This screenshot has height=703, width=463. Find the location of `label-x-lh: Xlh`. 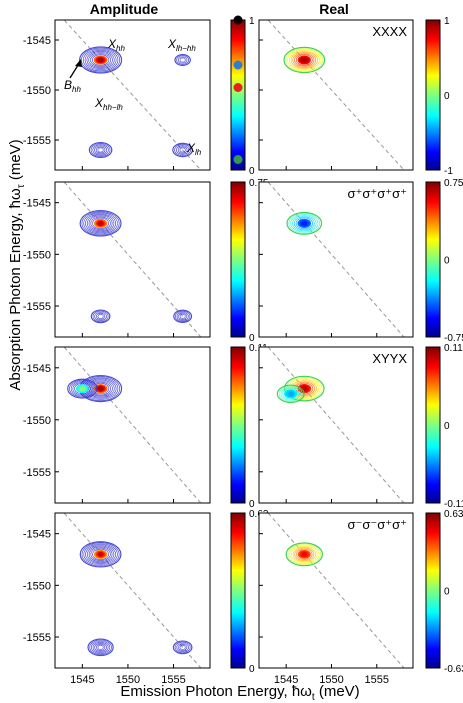

label-x-lh: Xlh is located at coordinates (194, 149).